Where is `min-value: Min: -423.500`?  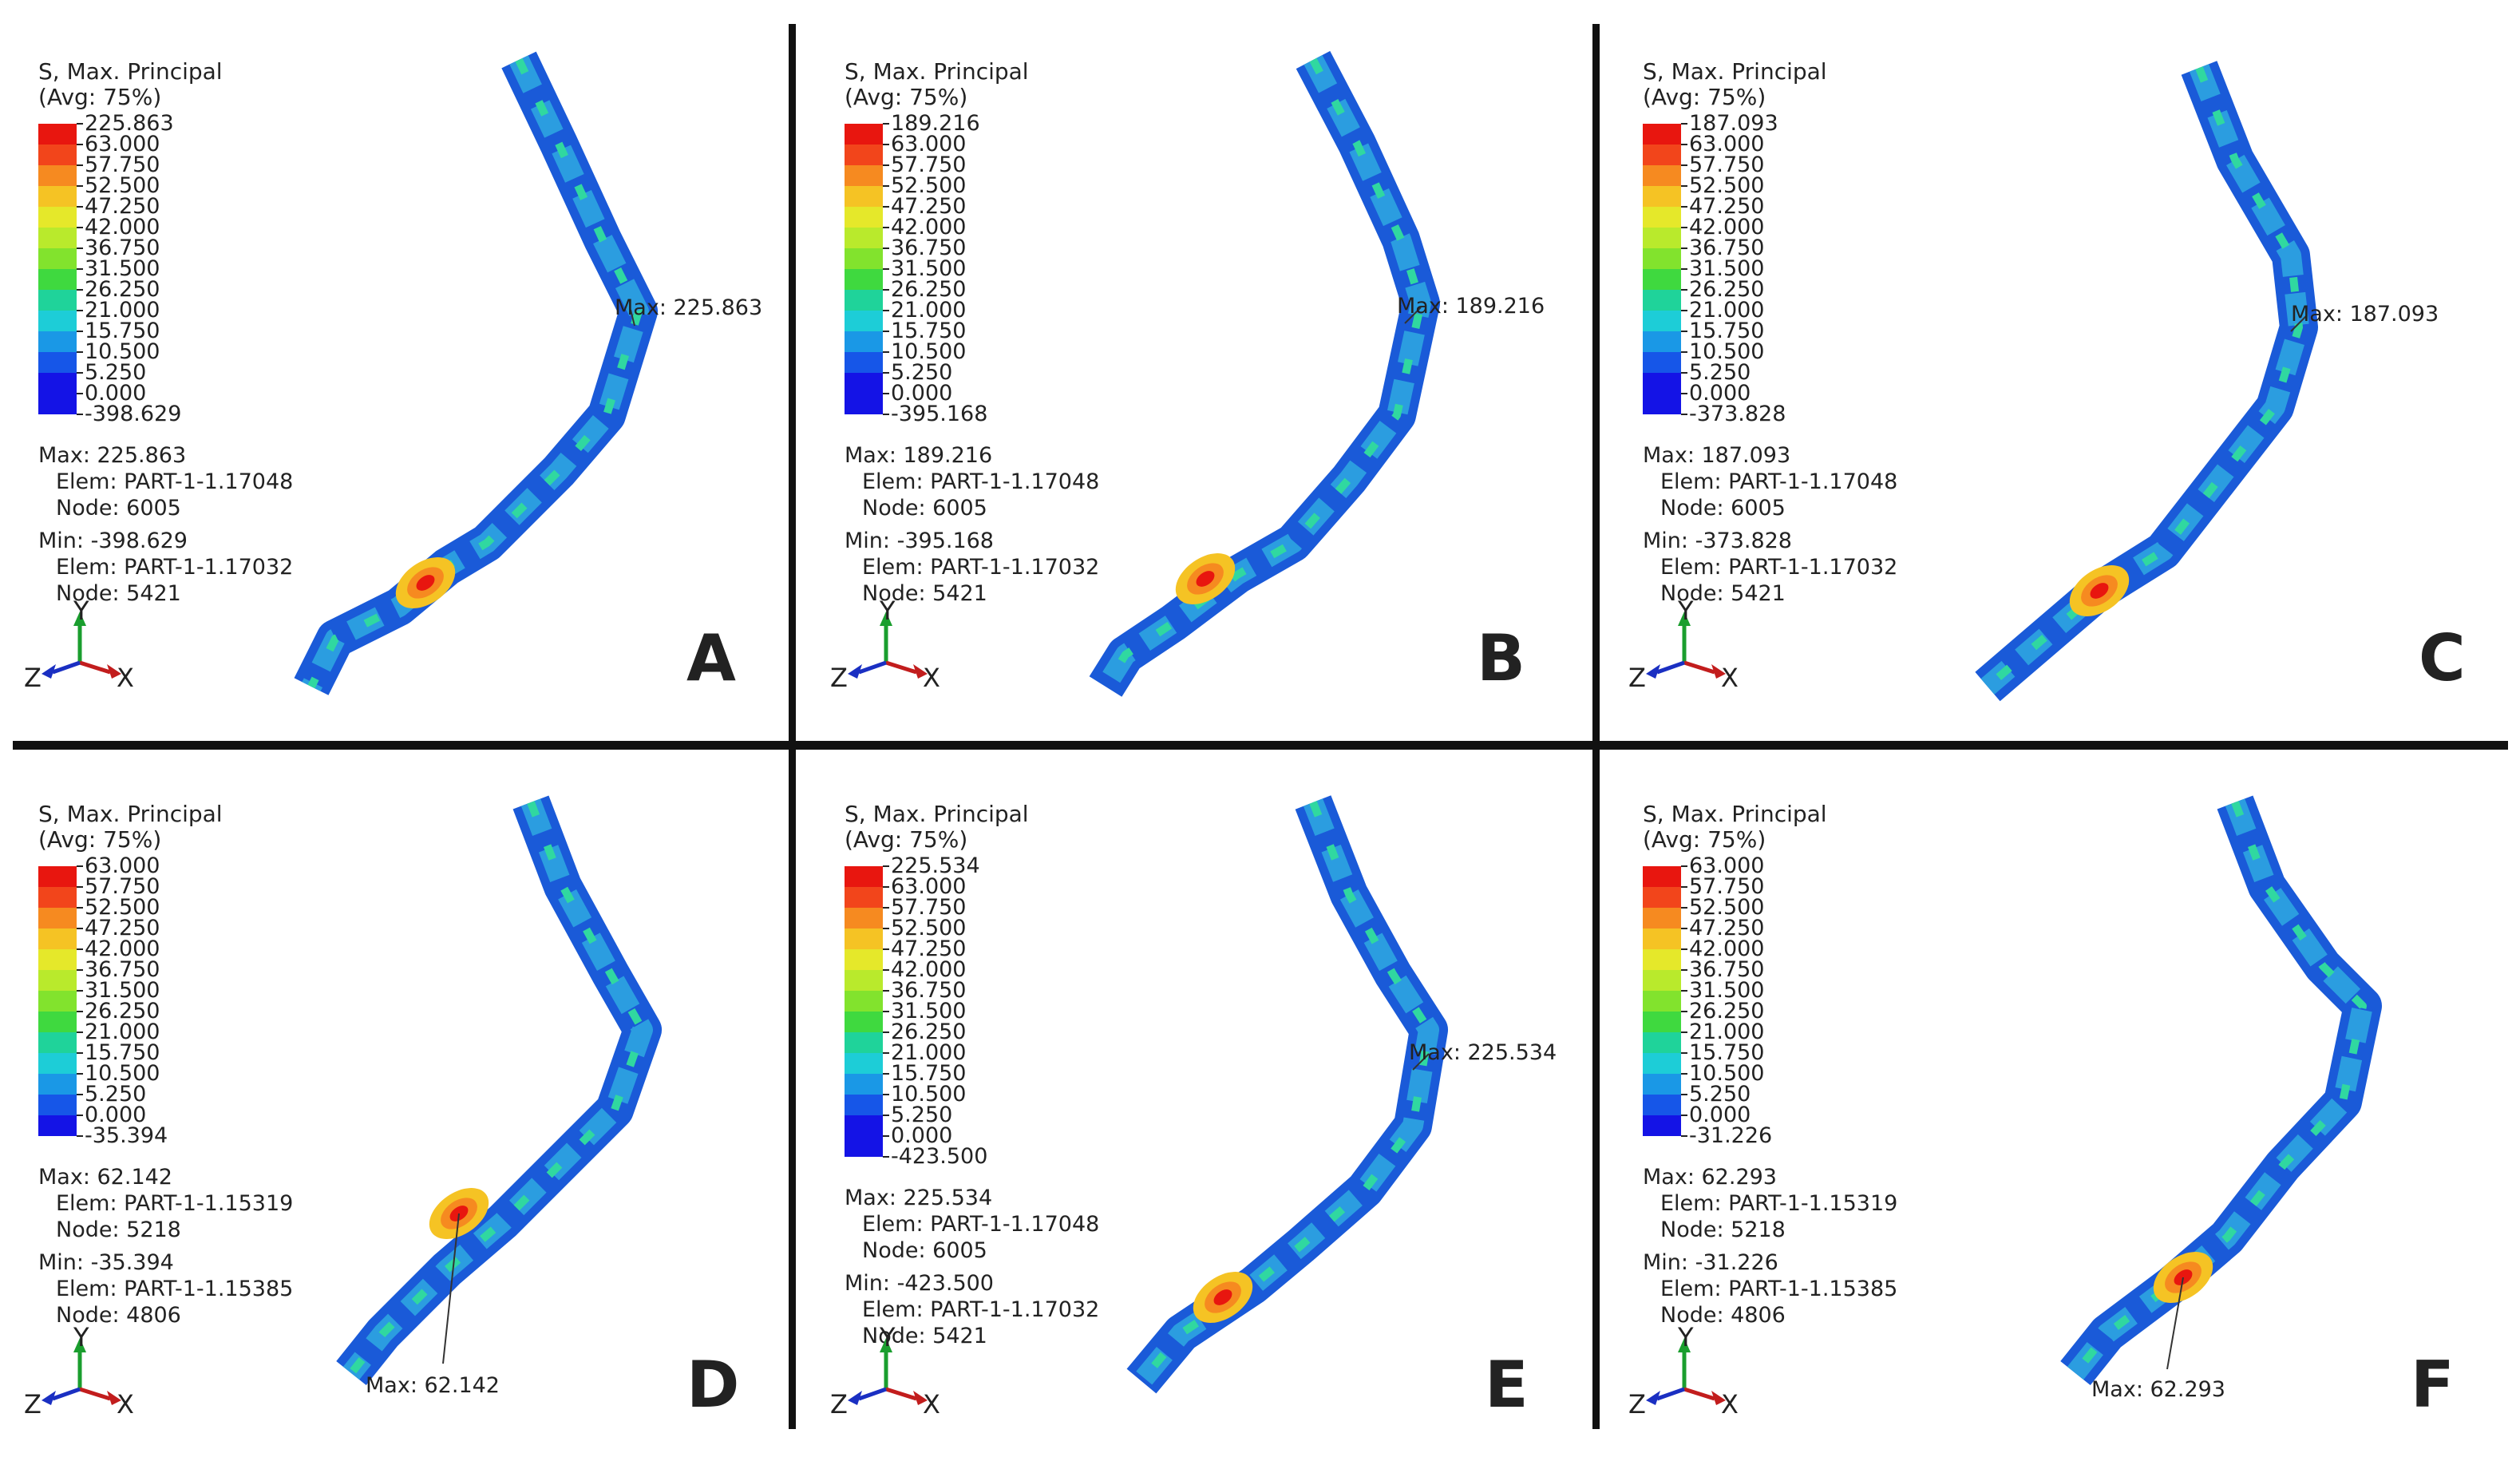 min-value: Min: -423.500 is located at coordinates (919, 1283).